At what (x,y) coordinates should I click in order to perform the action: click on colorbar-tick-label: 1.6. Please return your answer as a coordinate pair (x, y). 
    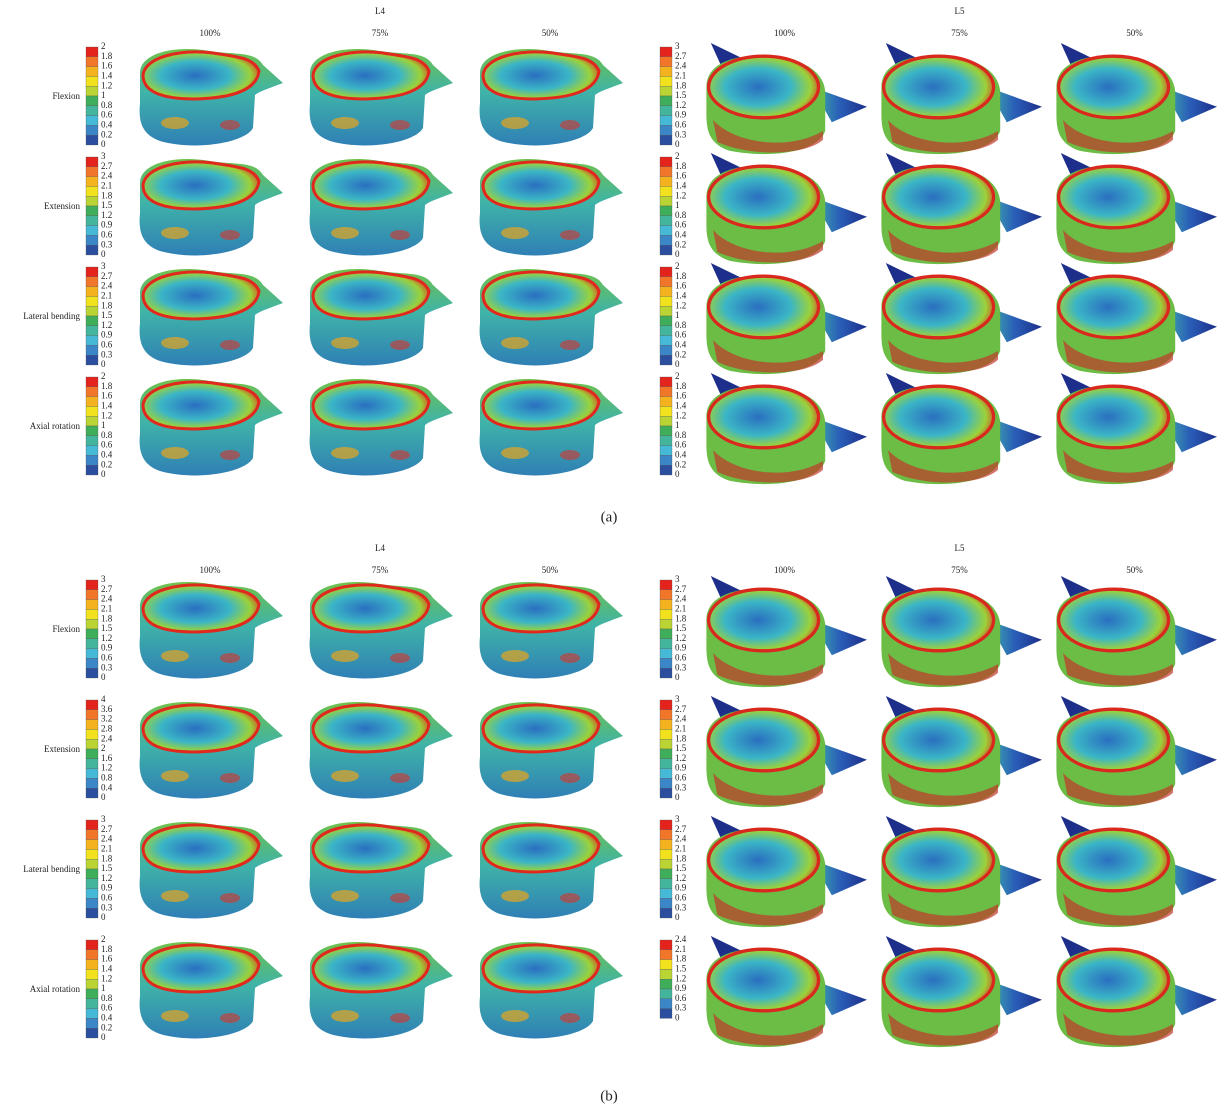
    Looking at the image, I should click on (107, 758).